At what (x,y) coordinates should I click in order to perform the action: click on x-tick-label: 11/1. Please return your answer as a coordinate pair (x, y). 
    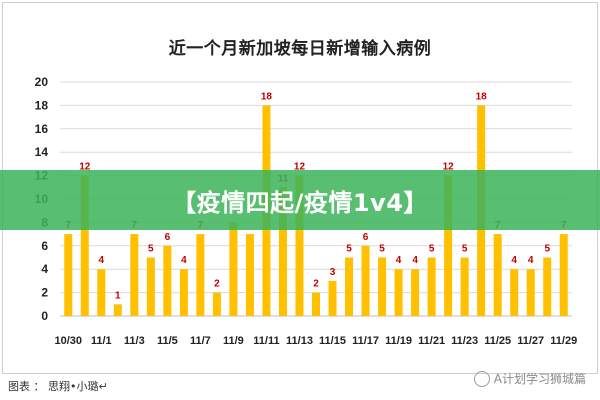
    Looking at the image, I should click on (101, 341).